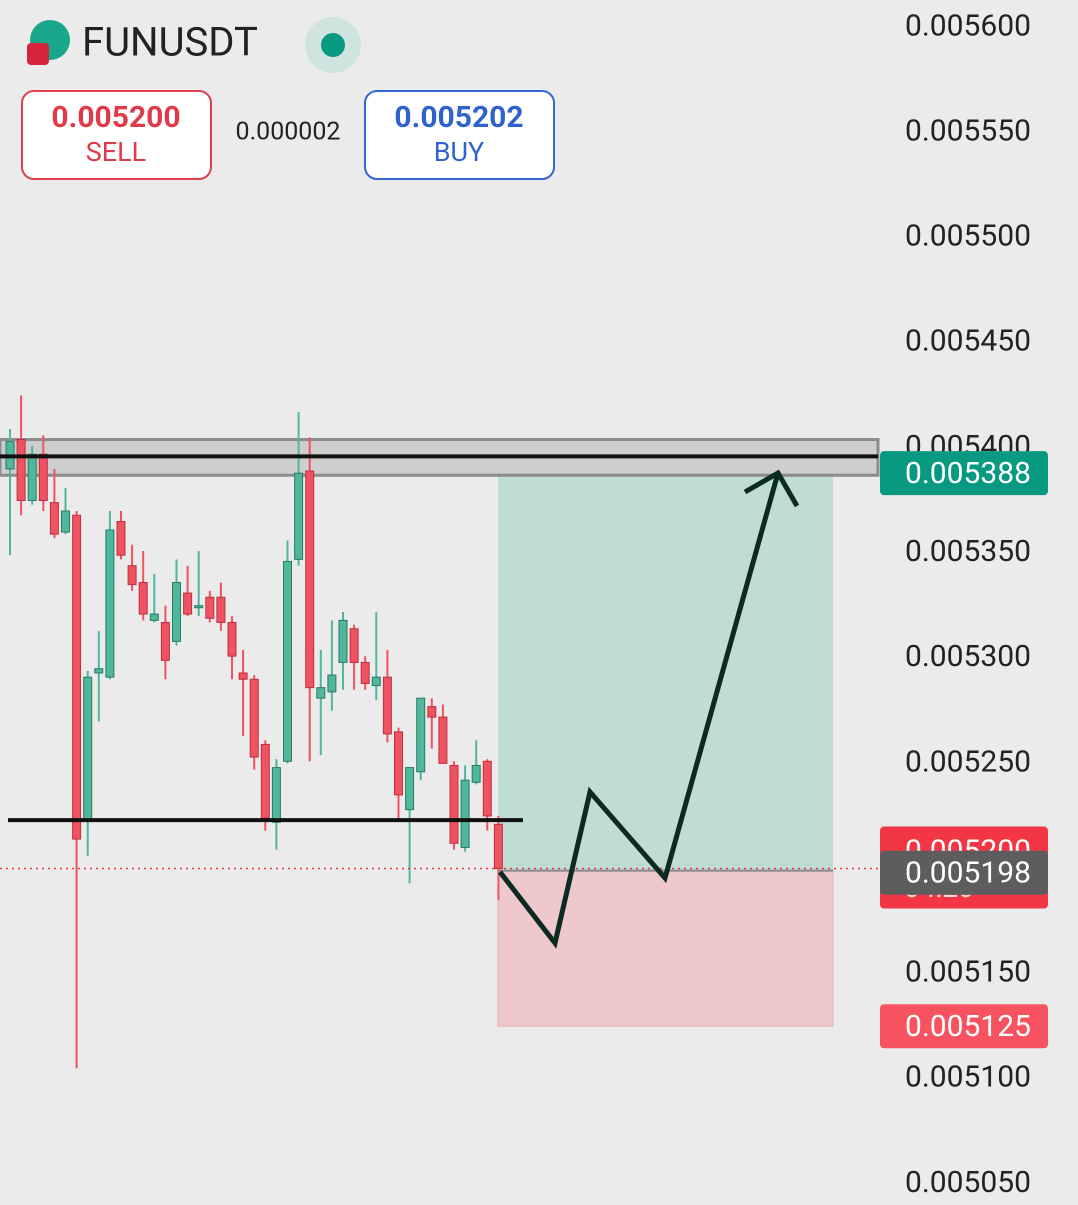 The image size is (1078, 1205). I want to click on buy-button, so click(459, 135).